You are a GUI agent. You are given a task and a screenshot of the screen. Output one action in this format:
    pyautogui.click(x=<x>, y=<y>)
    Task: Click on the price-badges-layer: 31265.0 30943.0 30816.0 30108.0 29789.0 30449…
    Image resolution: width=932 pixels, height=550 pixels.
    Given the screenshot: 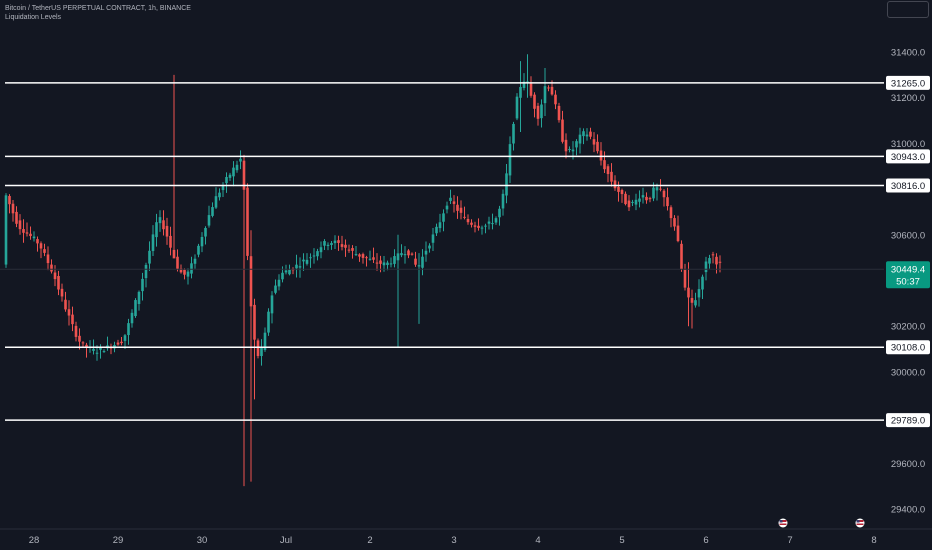 What is the action you would take?
    pyautogui.click(x=908, y=251)
    